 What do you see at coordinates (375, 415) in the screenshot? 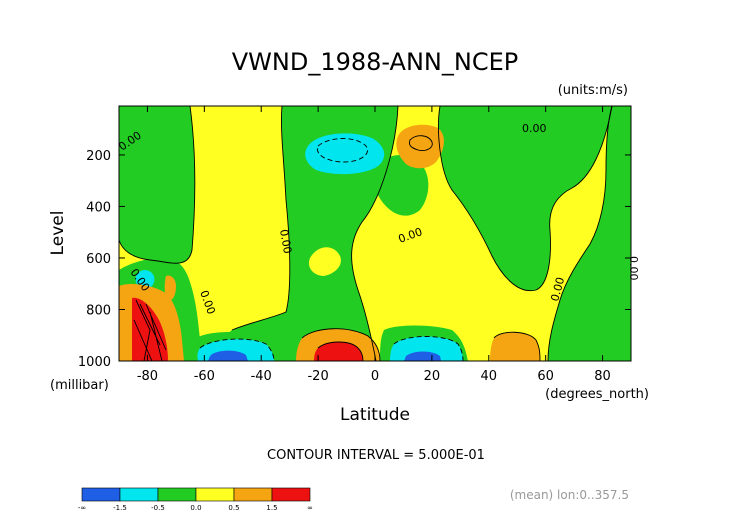
I see `x-axis-title: Latitude` at bounding box center [375, 415].